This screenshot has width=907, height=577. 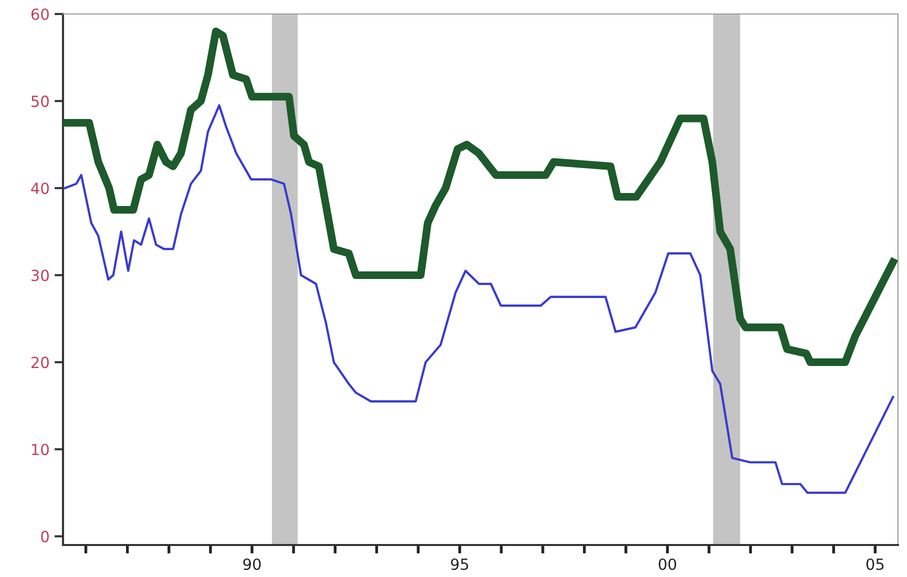 What do you see at coordinates (667, 564) in the screenshot?
I see `x-tick-label: 00` at bounding box center [667, 564].